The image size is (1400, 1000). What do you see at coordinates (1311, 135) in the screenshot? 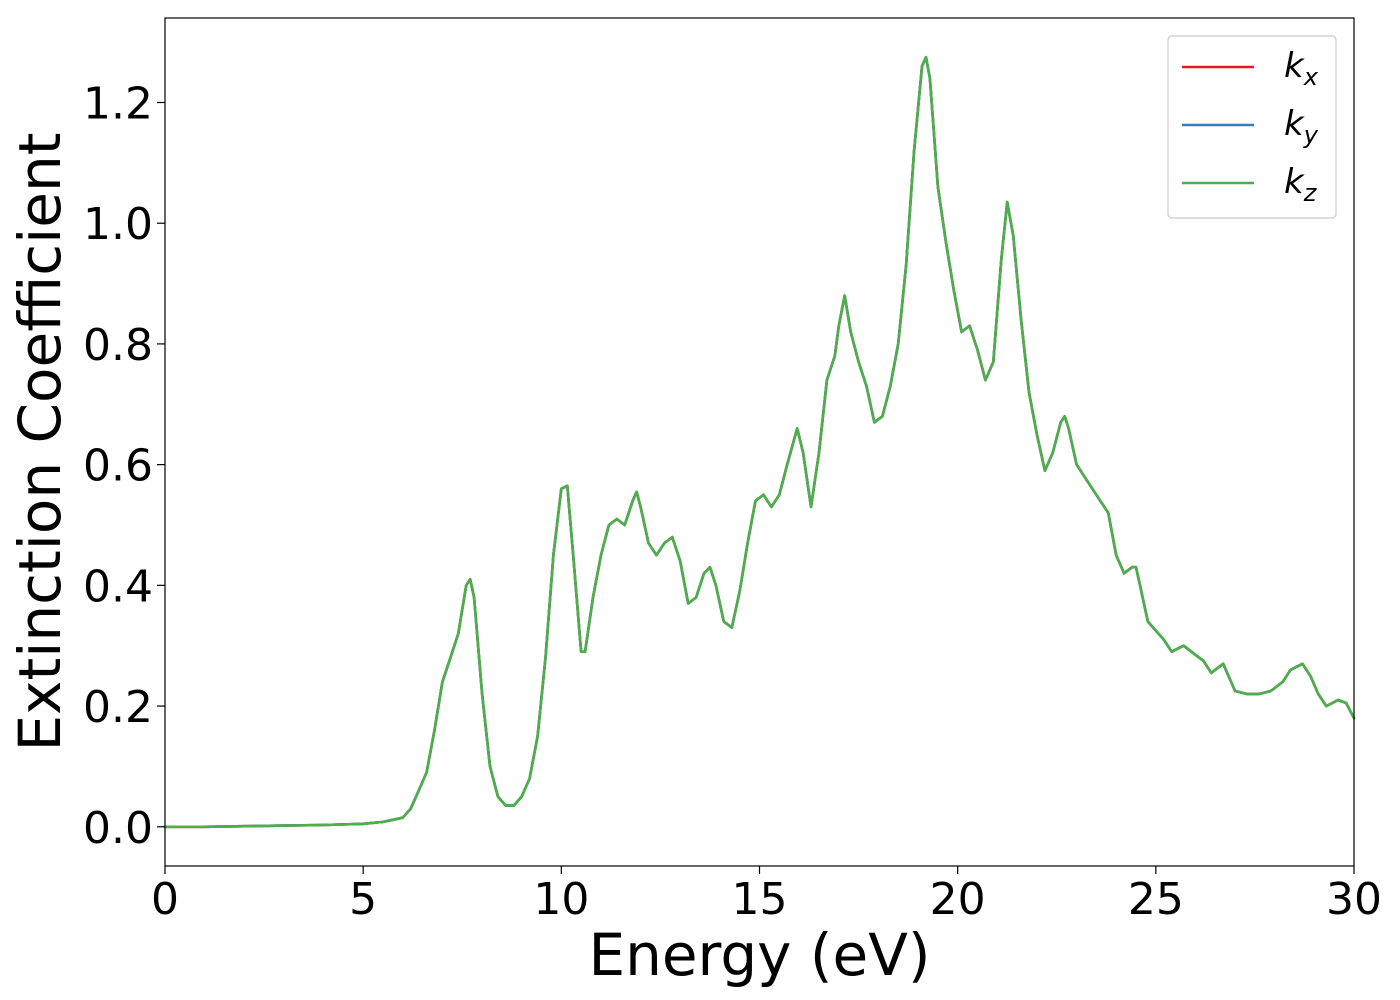
I see `legend-label-subscript: y` at bounding box center [1311, 135].